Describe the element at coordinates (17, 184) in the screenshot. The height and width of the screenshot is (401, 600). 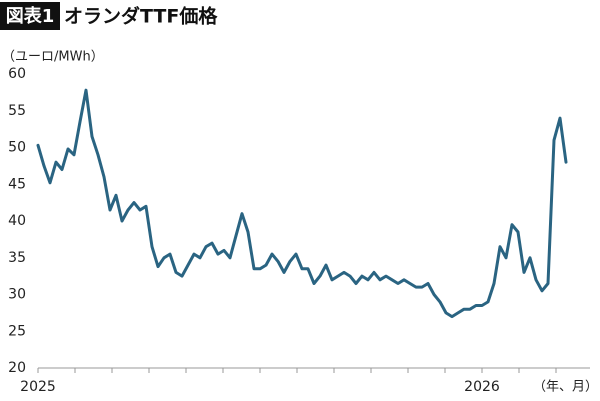
I see `y-tick-label: 45` at that location.